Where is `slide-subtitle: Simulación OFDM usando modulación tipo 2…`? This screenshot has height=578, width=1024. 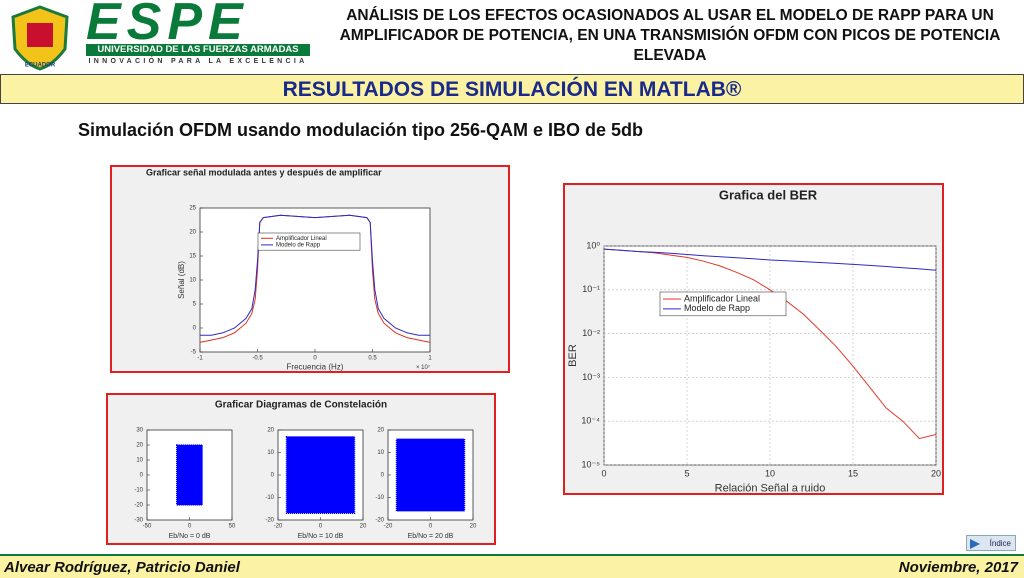
slide-subtitle: Simulación OFDM usando modulación tipo 2… is located at coordinates (361, 130).